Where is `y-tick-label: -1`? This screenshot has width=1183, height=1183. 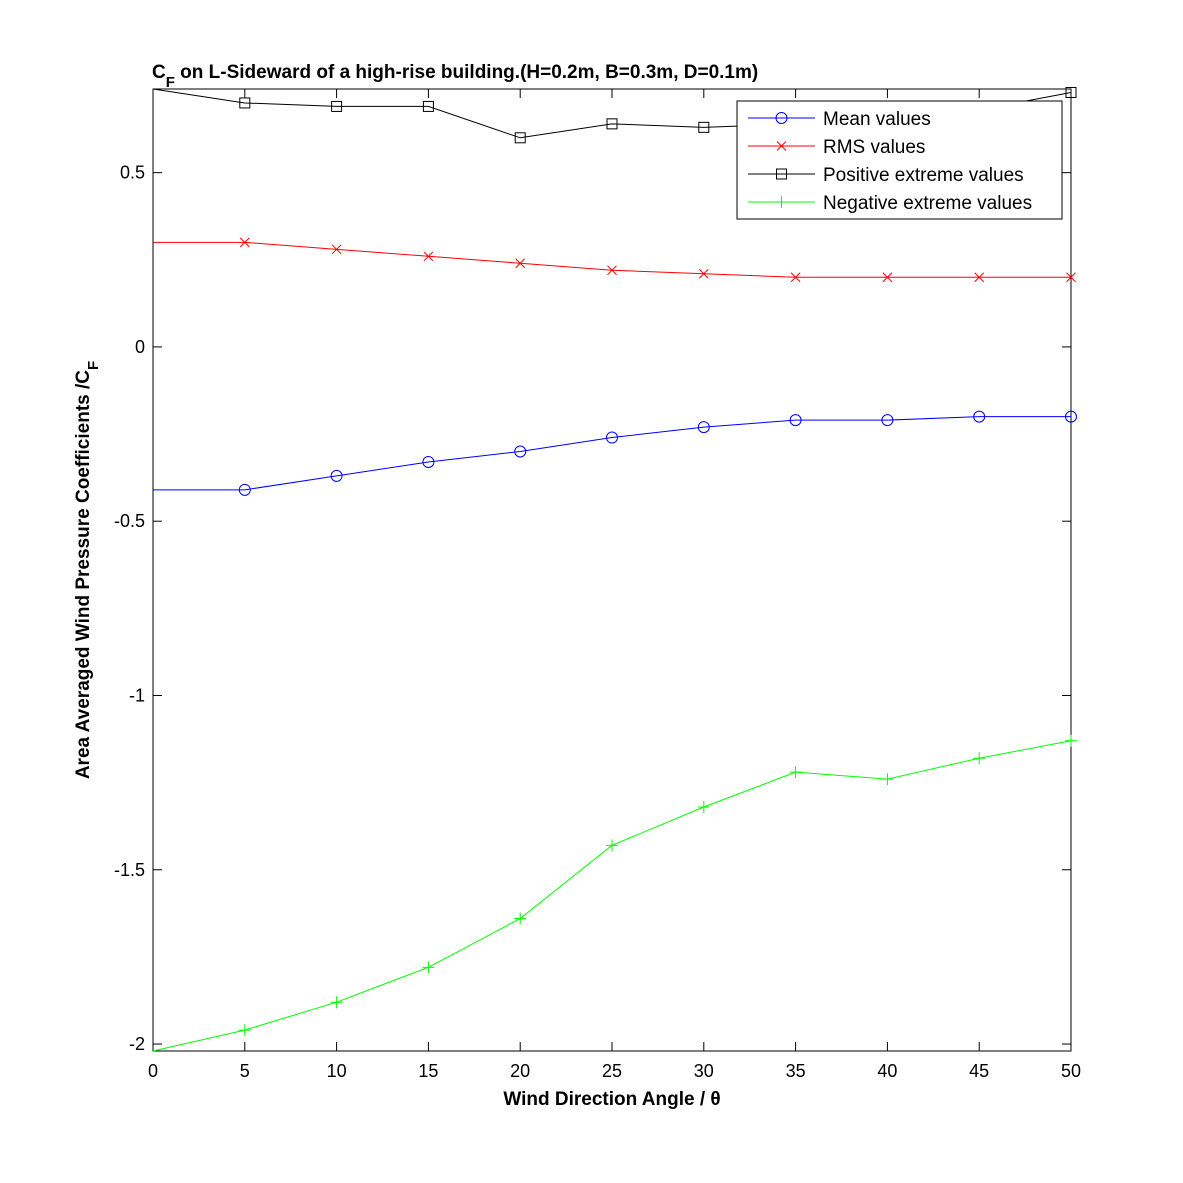 y-tick-label: -1 is located at coordinates (137, 695).